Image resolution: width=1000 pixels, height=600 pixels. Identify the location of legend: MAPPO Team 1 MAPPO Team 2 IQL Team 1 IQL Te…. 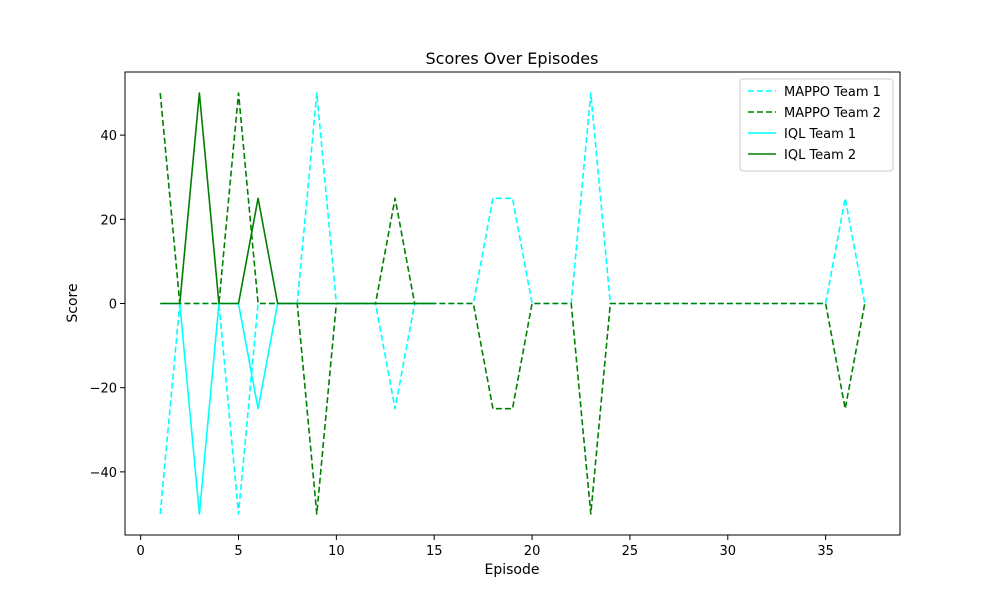
(816, 125).